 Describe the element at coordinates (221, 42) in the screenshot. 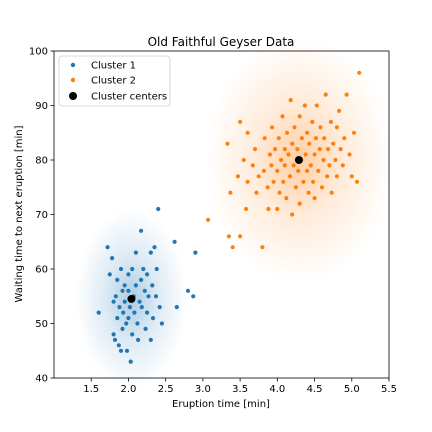

I see `chart-title: Old Faithful Geyser Data` at that location.